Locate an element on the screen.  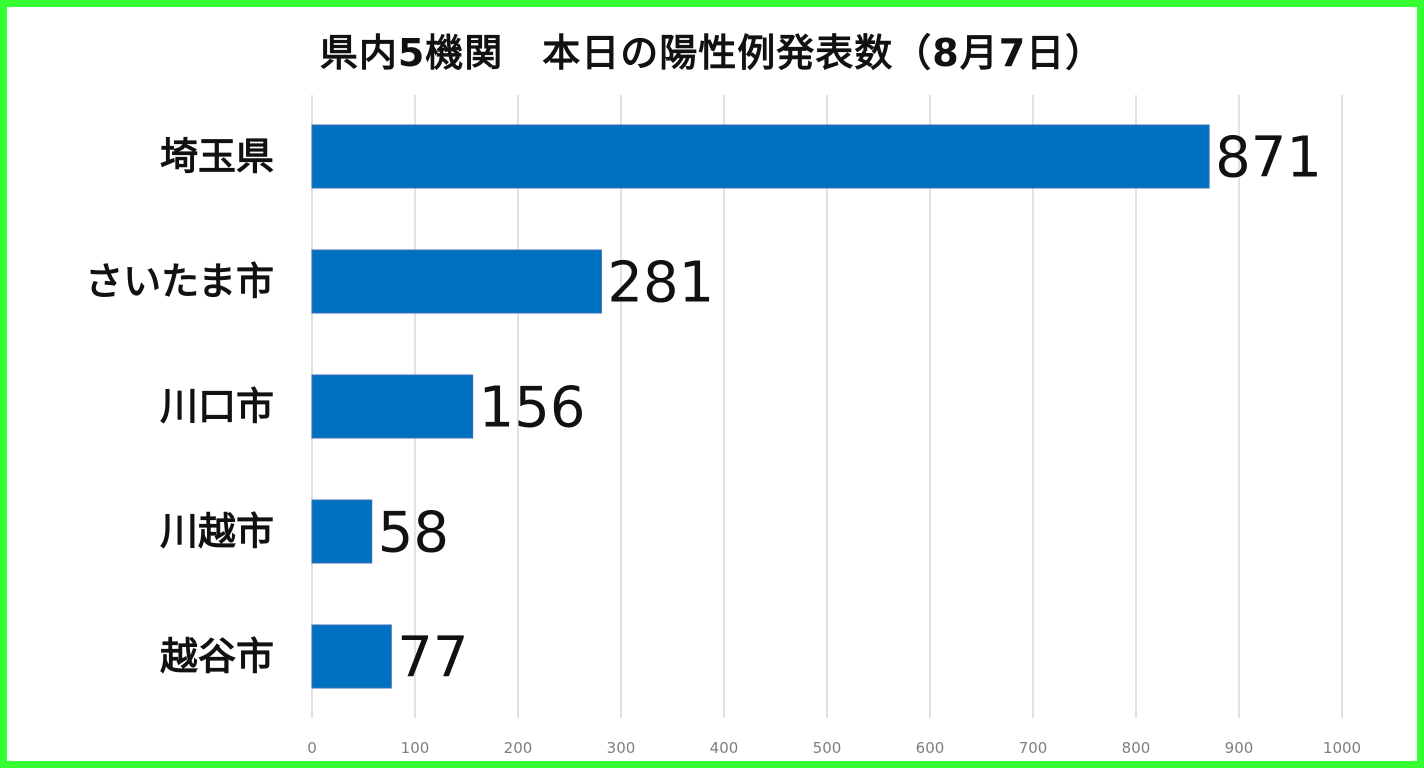
value-label: 58 is located at coordinates (413, 533).